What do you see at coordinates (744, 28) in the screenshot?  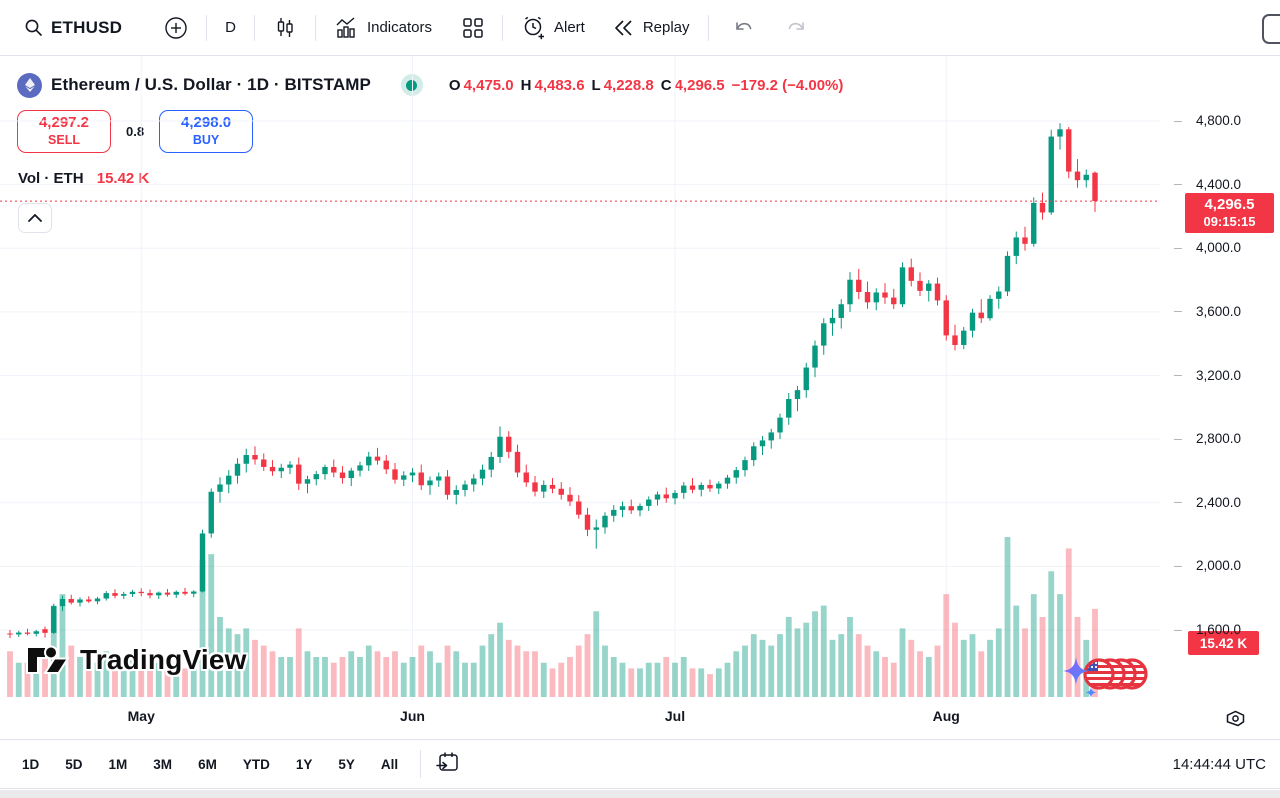 I see `undo-button` at bounding box center [744, 28].